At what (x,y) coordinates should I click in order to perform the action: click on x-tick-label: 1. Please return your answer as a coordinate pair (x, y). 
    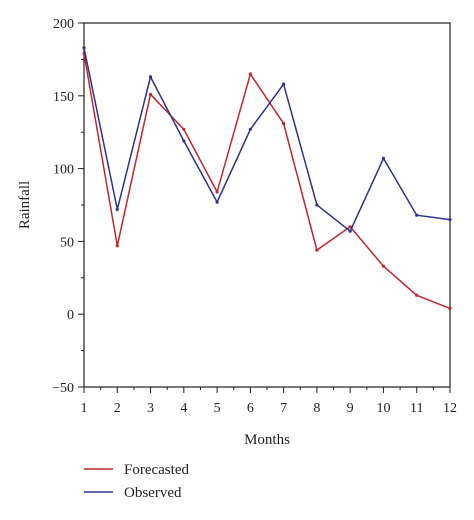
    Looking at the image, I should click on (84, 408).